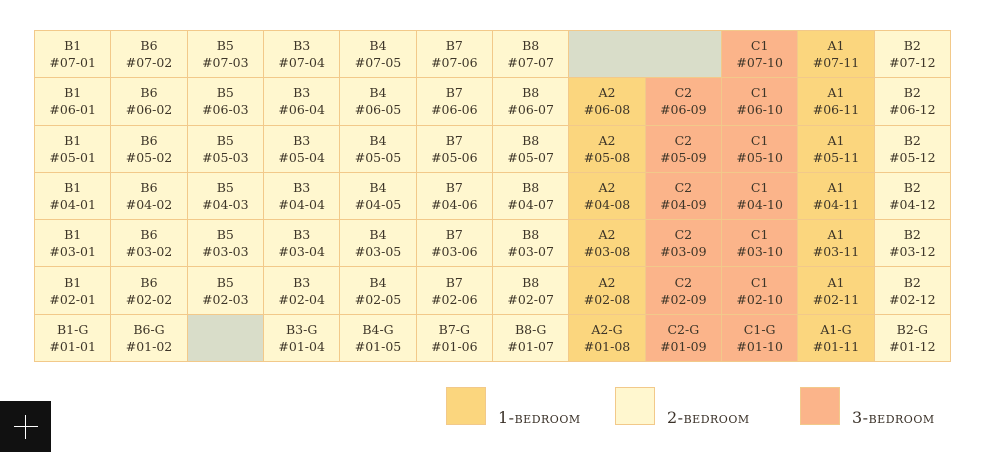 The image size is (1000, 452). I want to click on unit-cell: B7 #03-06, so click(454, 244).